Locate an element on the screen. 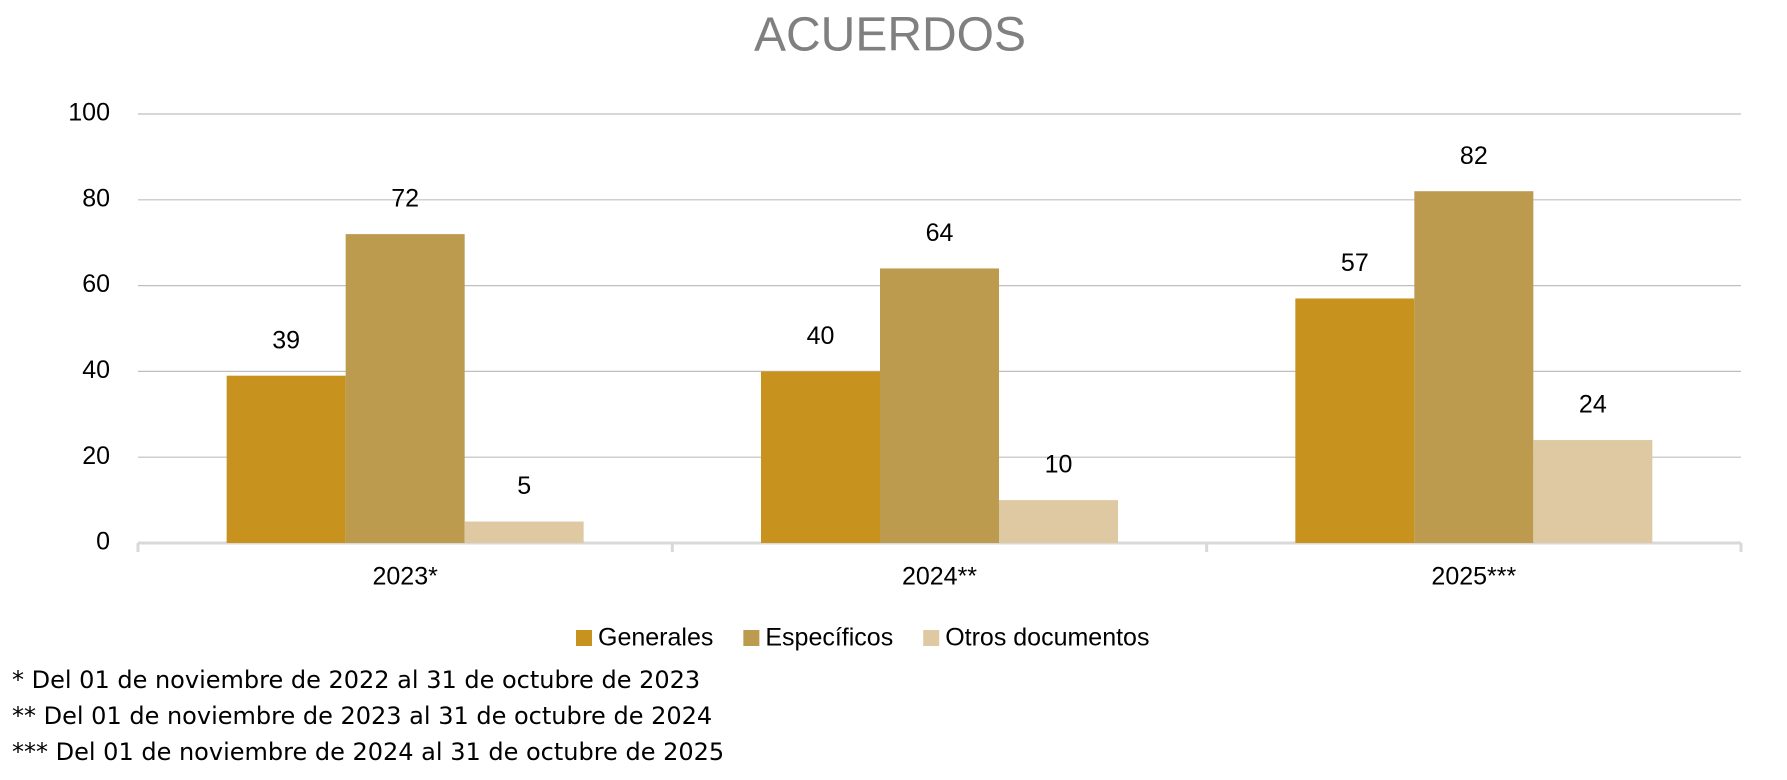 This screenshot has width=1787, height=780. legend-label: Específicos is located at coordinates (829, 638).